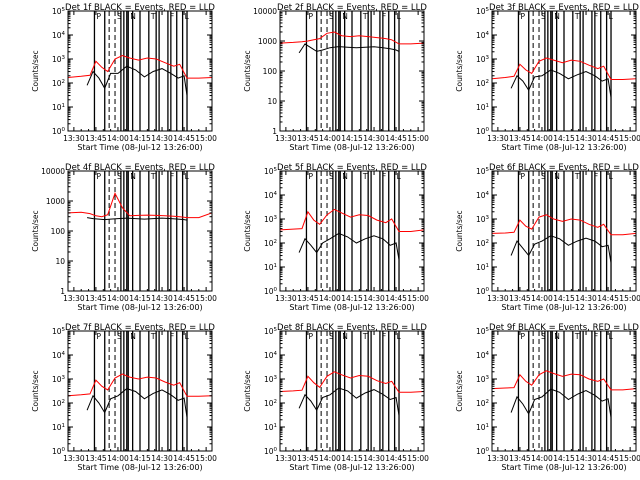 This screenshot has width=640, height=480. I want to click on panel-title: Det 9f BLACK = Events, RED = LLD, so click(564, 328).